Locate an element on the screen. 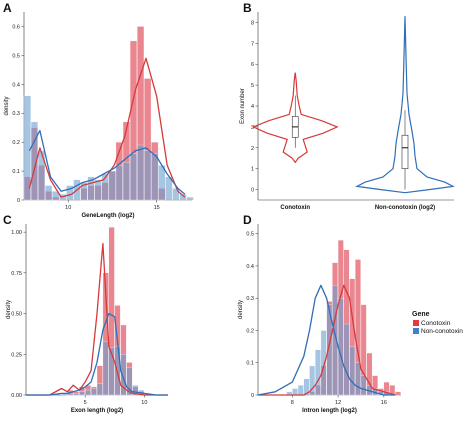 Image resolution: width=474 pixels, height=431 pixels. y-tick-label: 0.4 is located at coordinates (250, 267).